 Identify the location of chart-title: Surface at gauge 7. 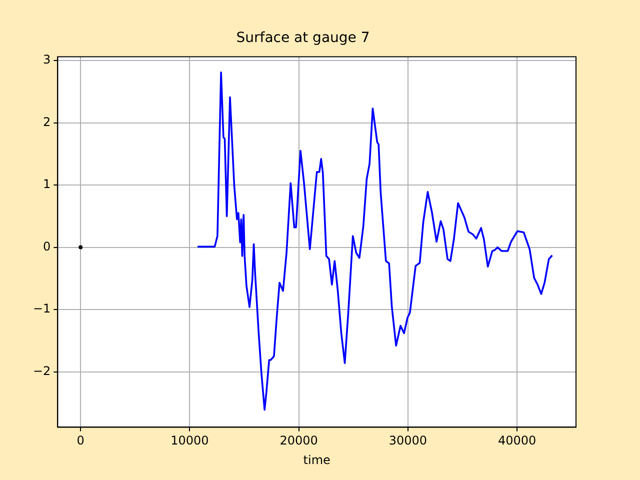
(303, 38).